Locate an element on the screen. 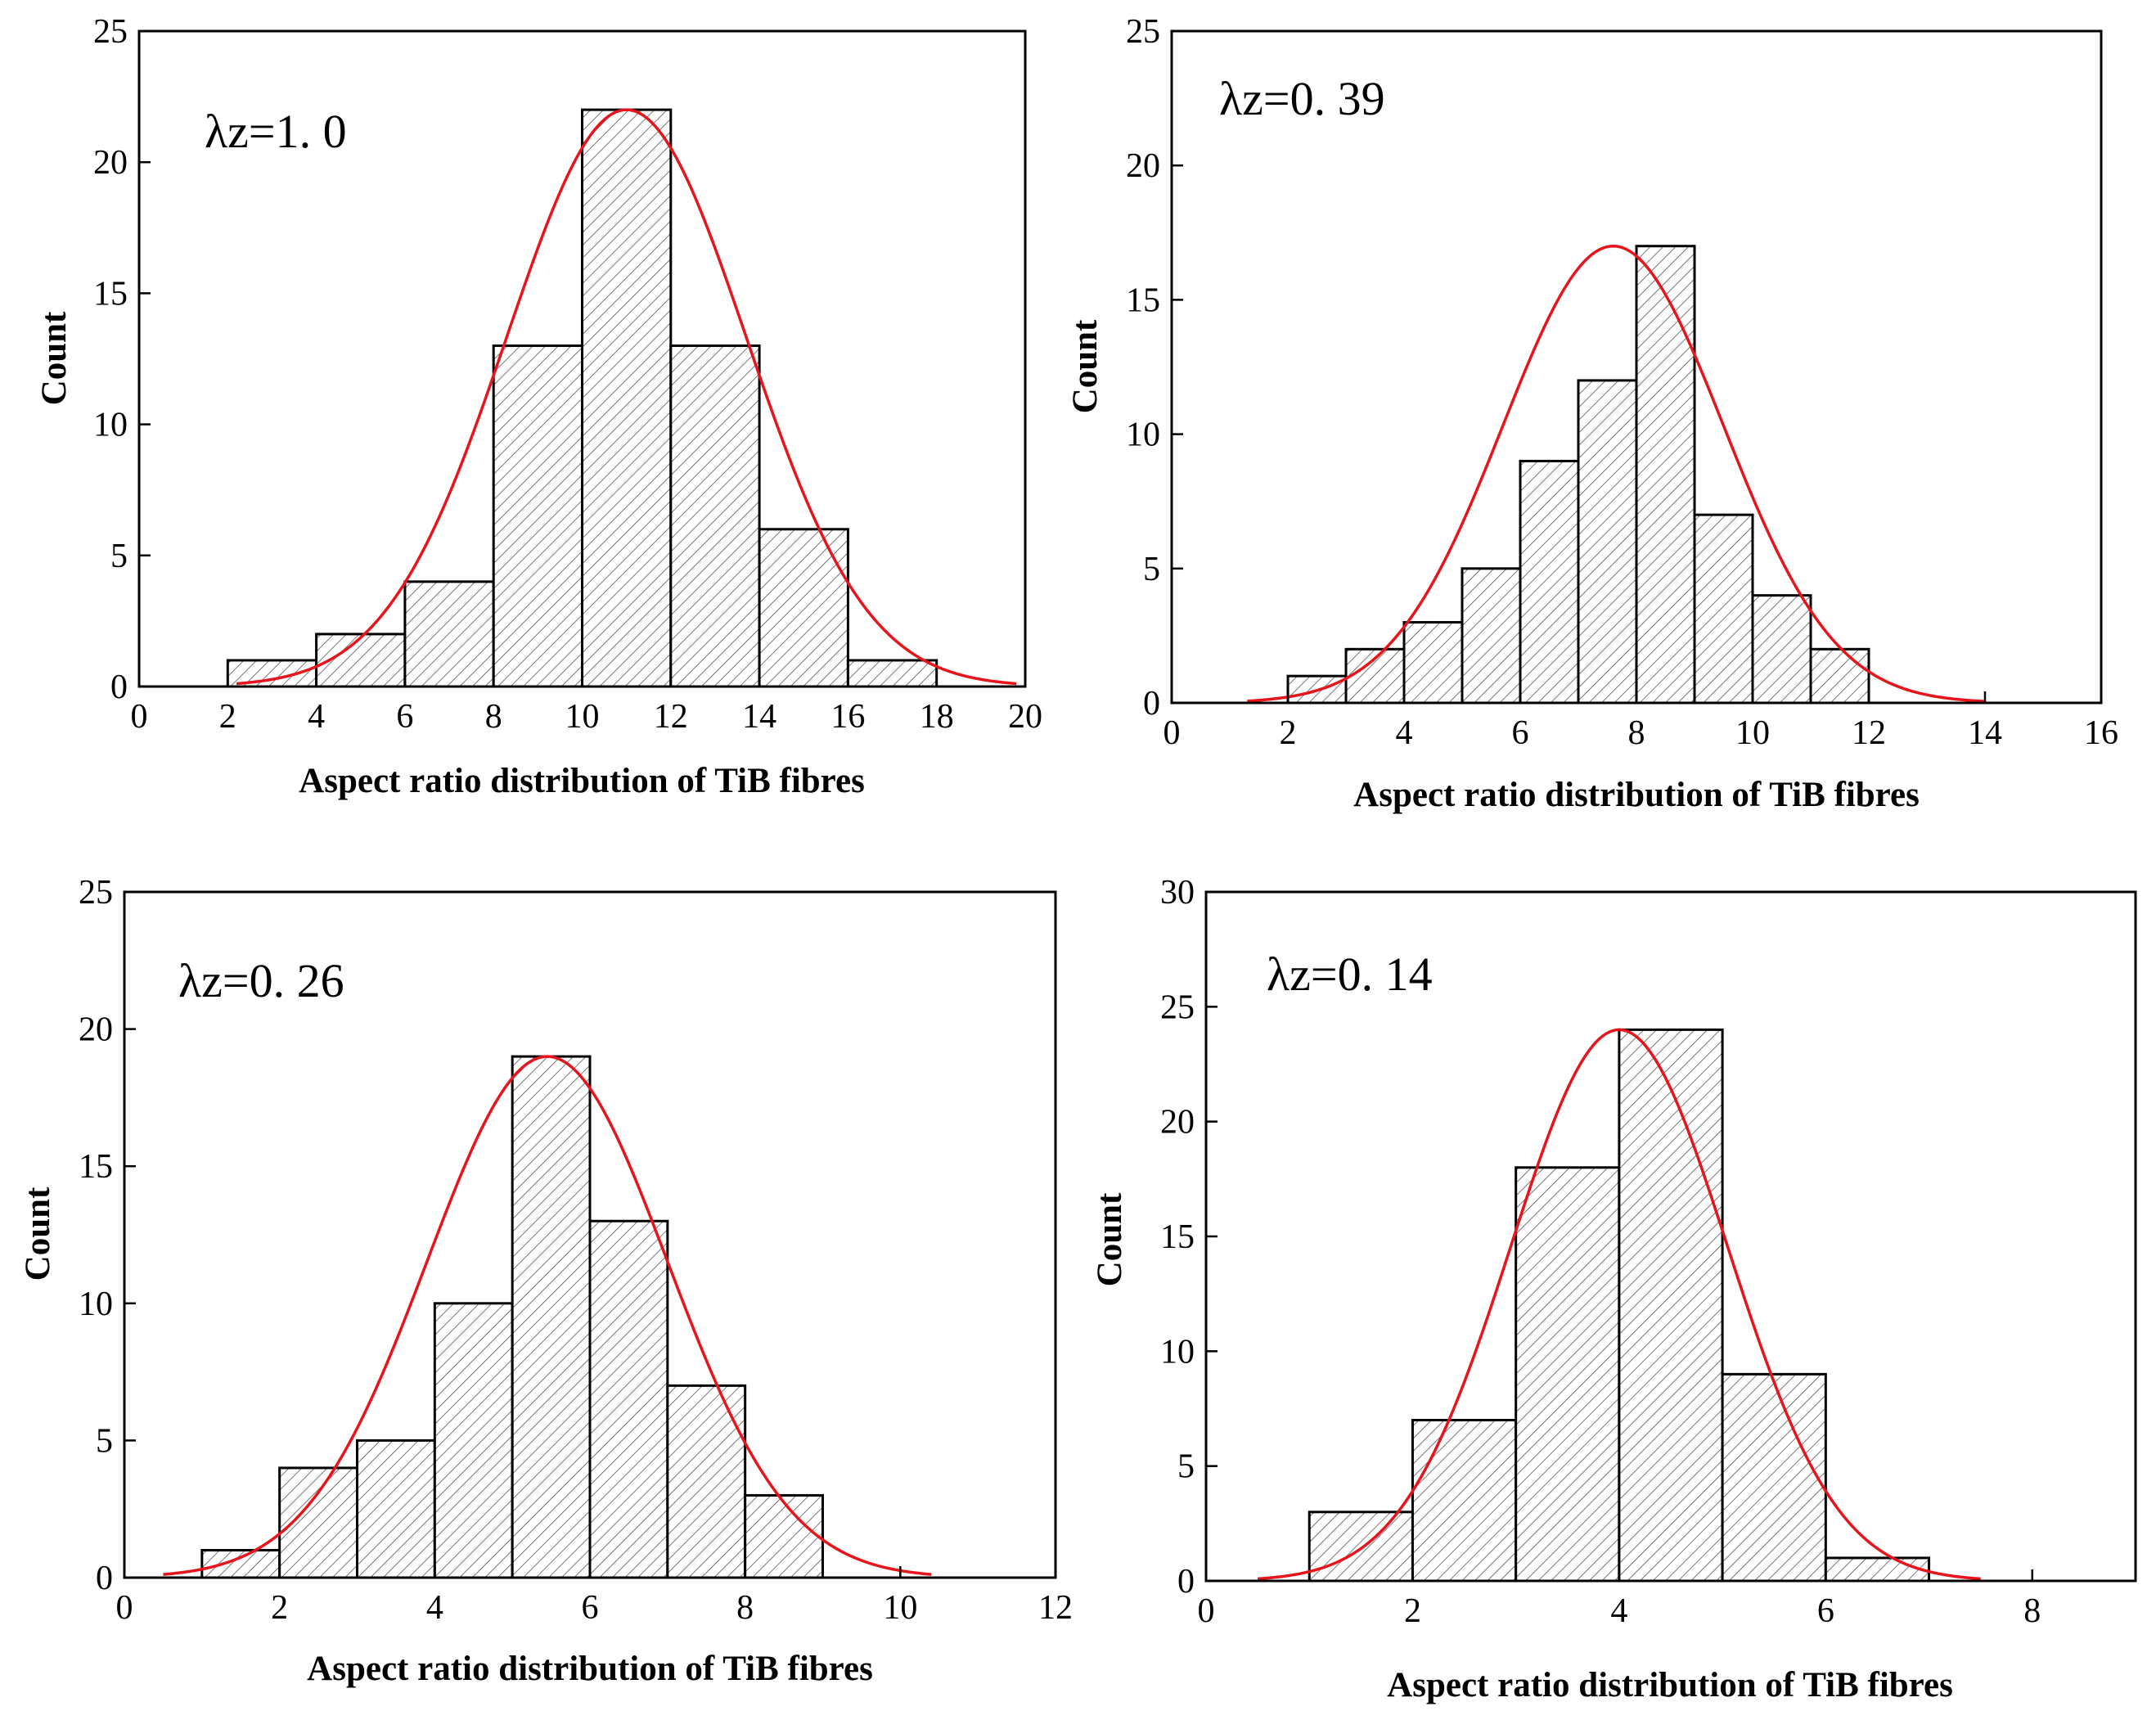 Image resolution: width=2156 pixels, height=1711 pixels. x-tick-label: 20 is located at coordinates (1025, 717).